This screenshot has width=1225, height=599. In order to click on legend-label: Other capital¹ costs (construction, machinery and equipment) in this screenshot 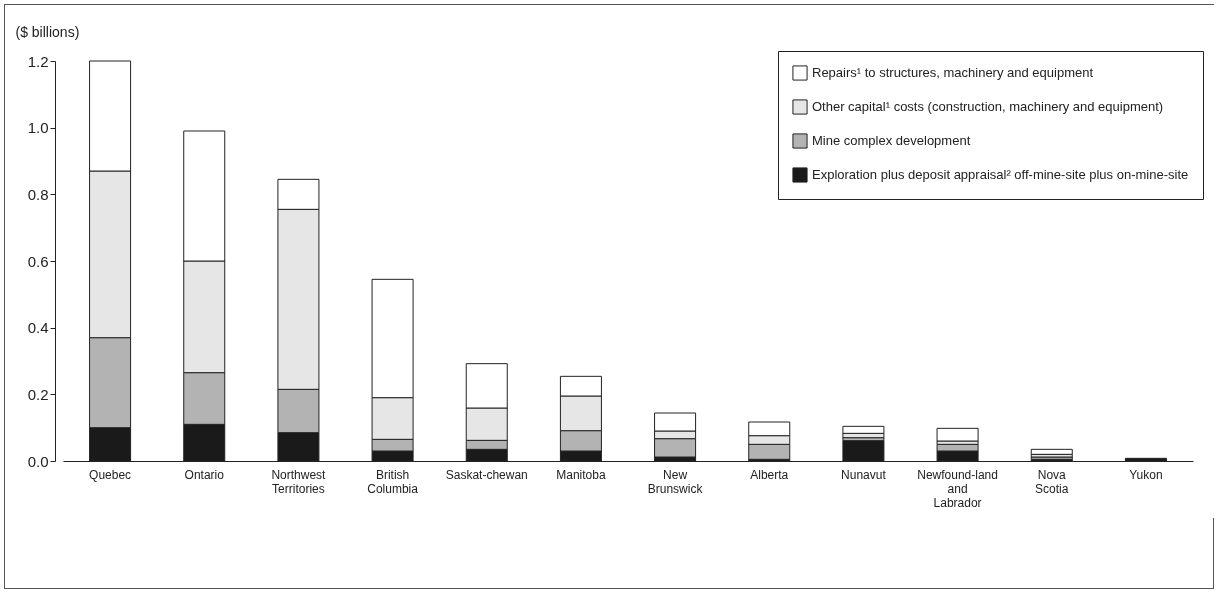, I will do `click(988, 106)`.